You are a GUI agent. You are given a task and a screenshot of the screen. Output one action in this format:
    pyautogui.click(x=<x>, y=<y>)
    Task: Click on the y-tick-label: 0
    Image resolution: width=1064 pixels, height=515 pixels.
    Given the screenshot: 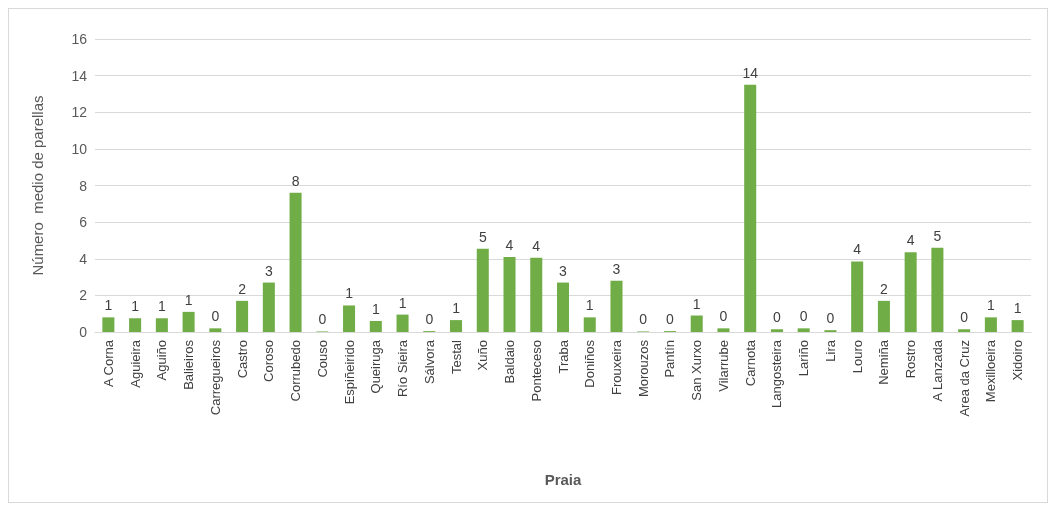 What is the action you would take?
    pyautogui.click(x=83, y=332)
    